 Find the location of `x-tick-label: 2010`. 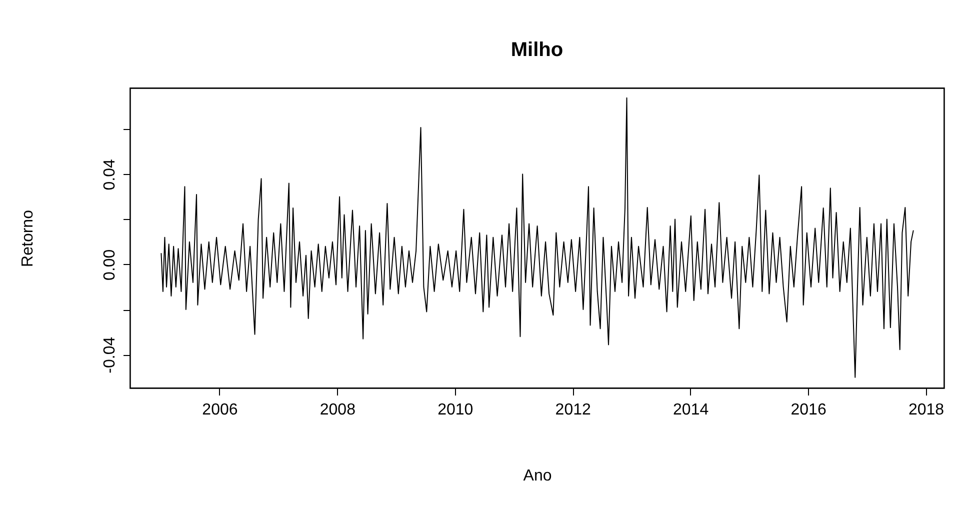

x-tick-label: 2010 is located at coordinates (456, 410).